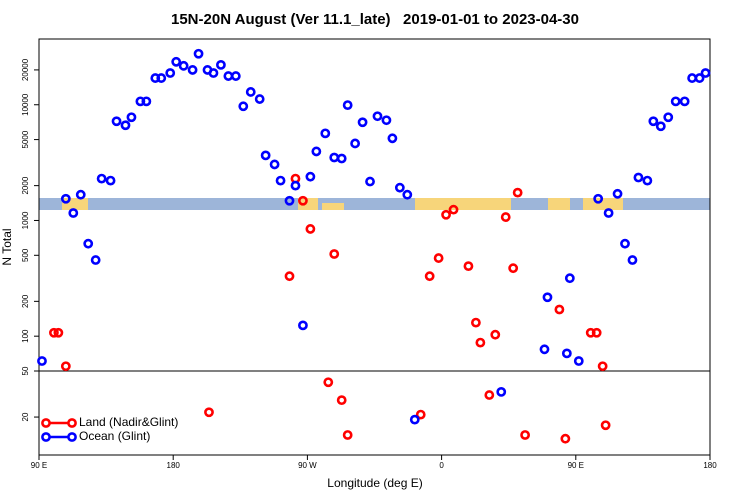  What do you see at coordinates (25, 301) in the screenshot?
I see `y-tick-label: 200` at bounding box center [25, 301].